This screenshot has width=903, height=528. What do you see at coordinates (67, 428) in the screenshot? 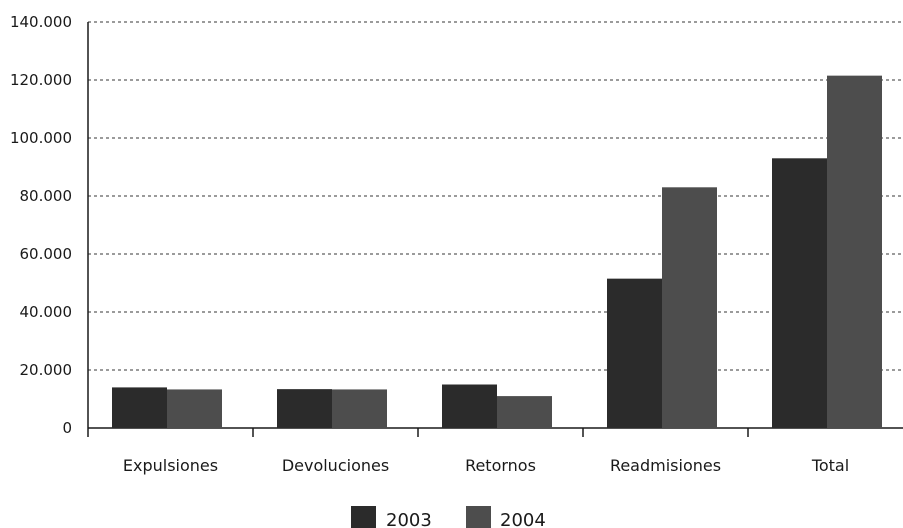
I see `y-tick-label: 0` at bounding box center [67, 428].